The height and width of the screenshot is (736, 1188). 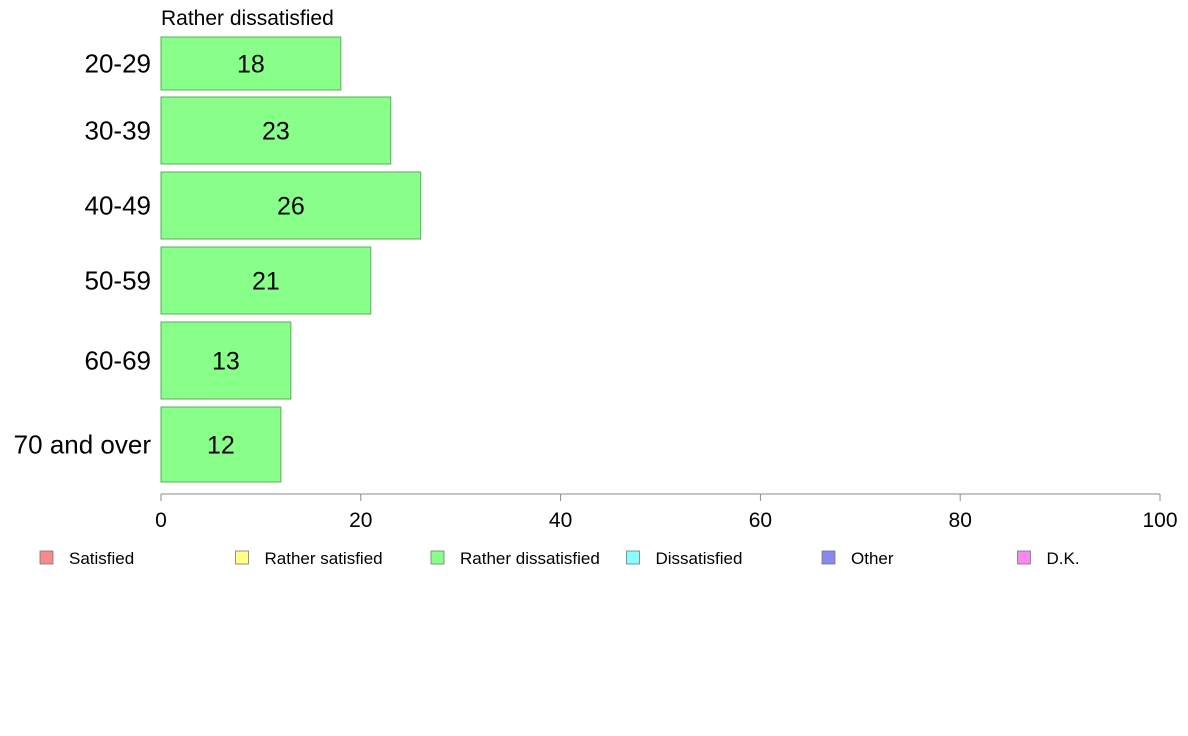 I want to click on data-label: 21, so click(x=266, y=282).